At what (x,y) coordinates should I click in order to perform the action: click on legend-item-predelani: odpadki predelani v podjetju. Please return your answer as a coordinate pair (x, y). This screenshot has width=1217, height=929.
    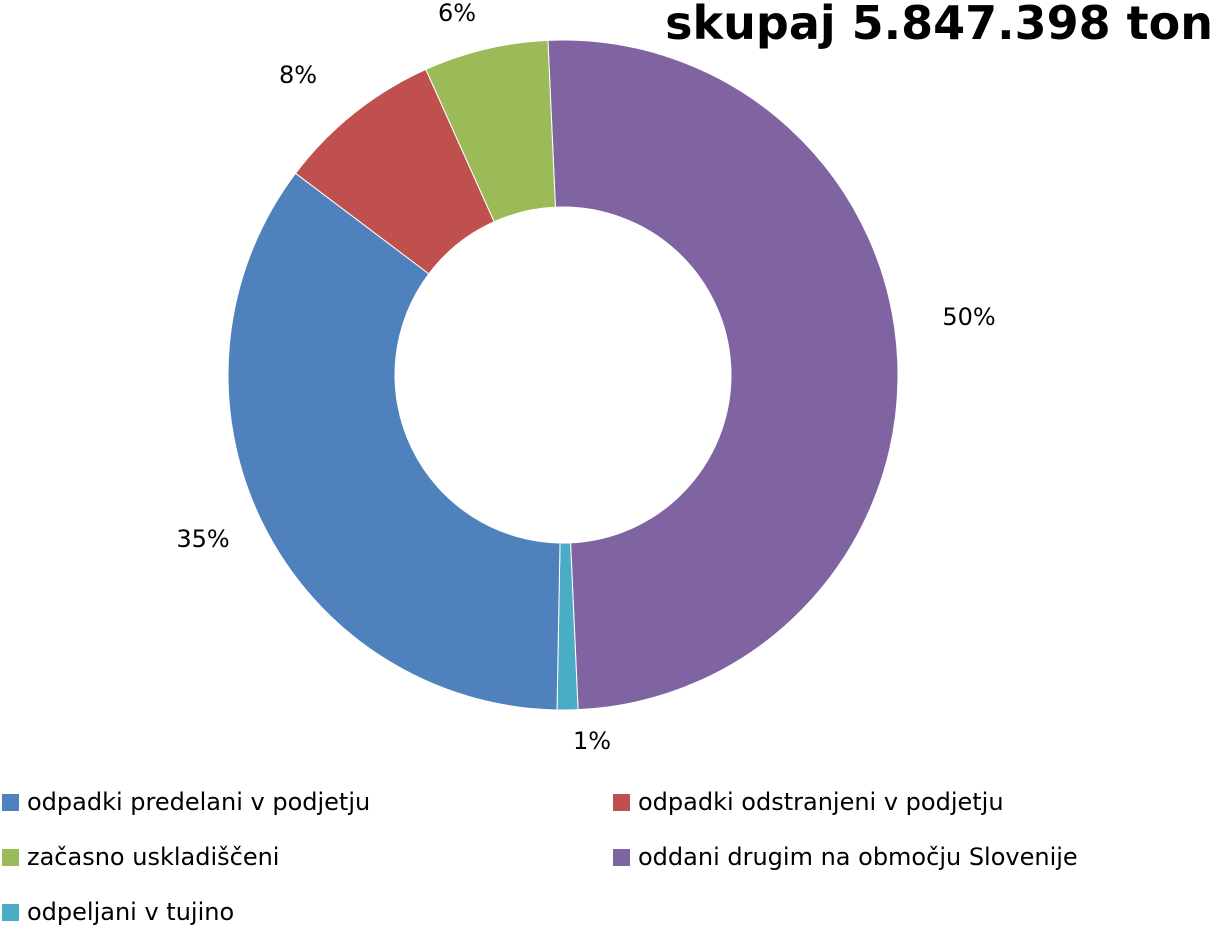
    Looking at the image, I should click on (186, 802).